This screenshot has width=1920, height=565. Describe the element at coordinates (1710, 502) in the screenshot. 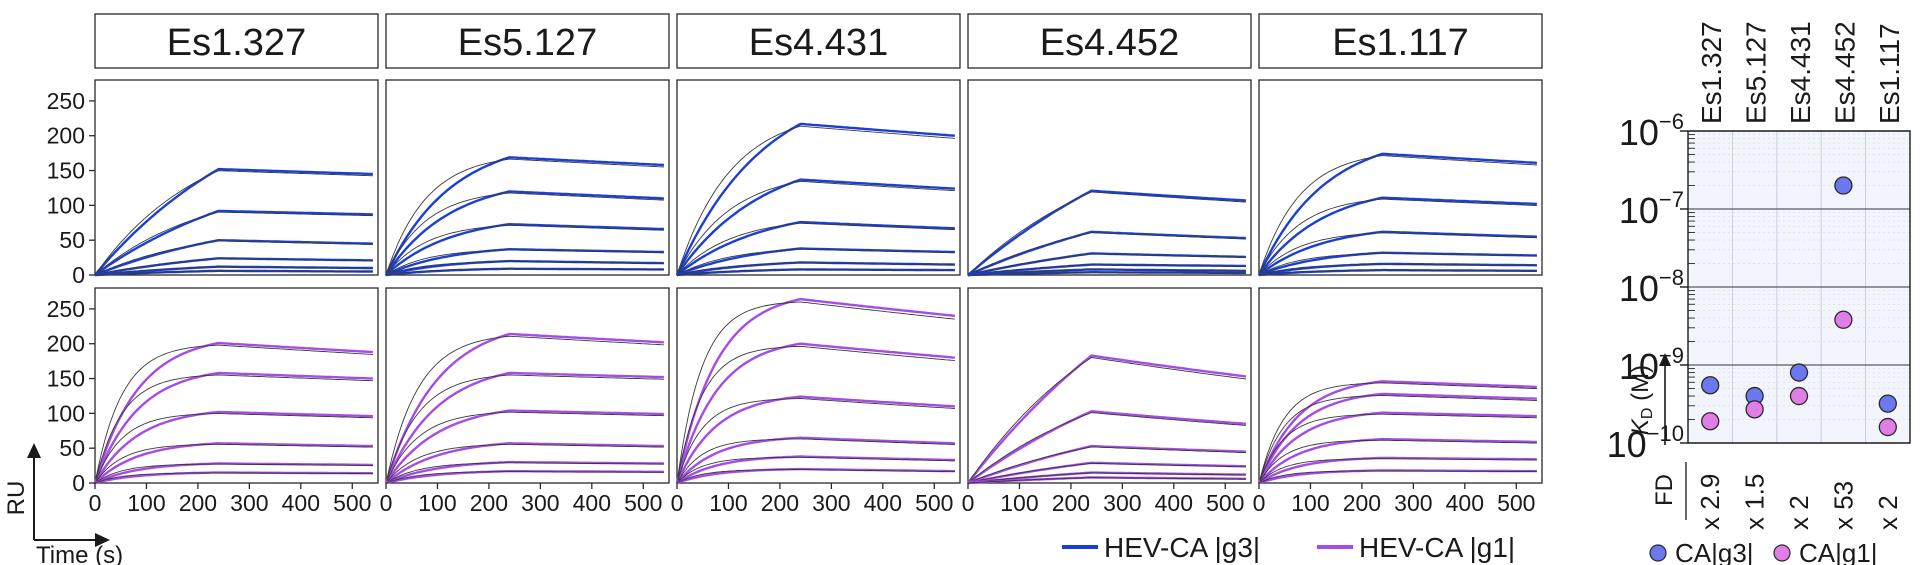

I see `fd-value-1: x 2.9` at that location.